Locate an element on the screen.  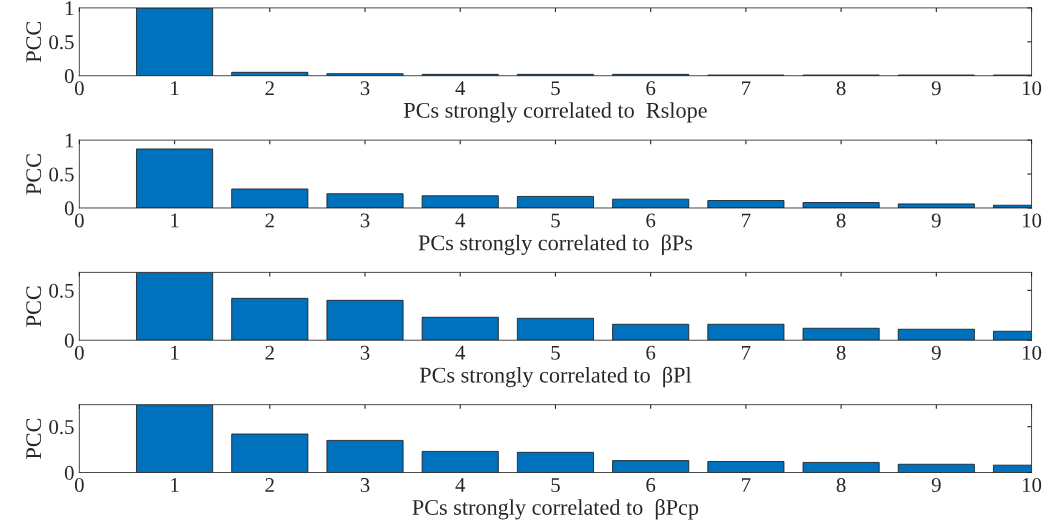
x-axis-title: PCs strongly correlated to βPs is located at coordinates (555, 244).